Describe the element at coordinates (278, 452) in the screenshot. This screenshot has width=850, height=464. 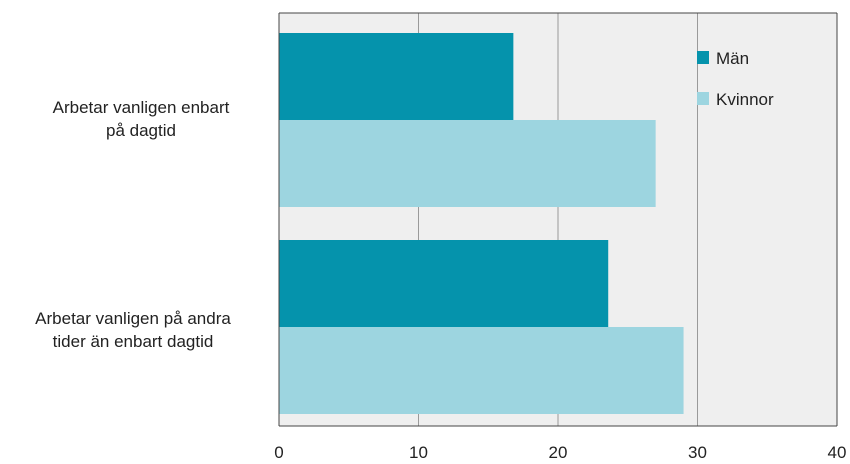
I see `x-tick-label: 0` at that location.